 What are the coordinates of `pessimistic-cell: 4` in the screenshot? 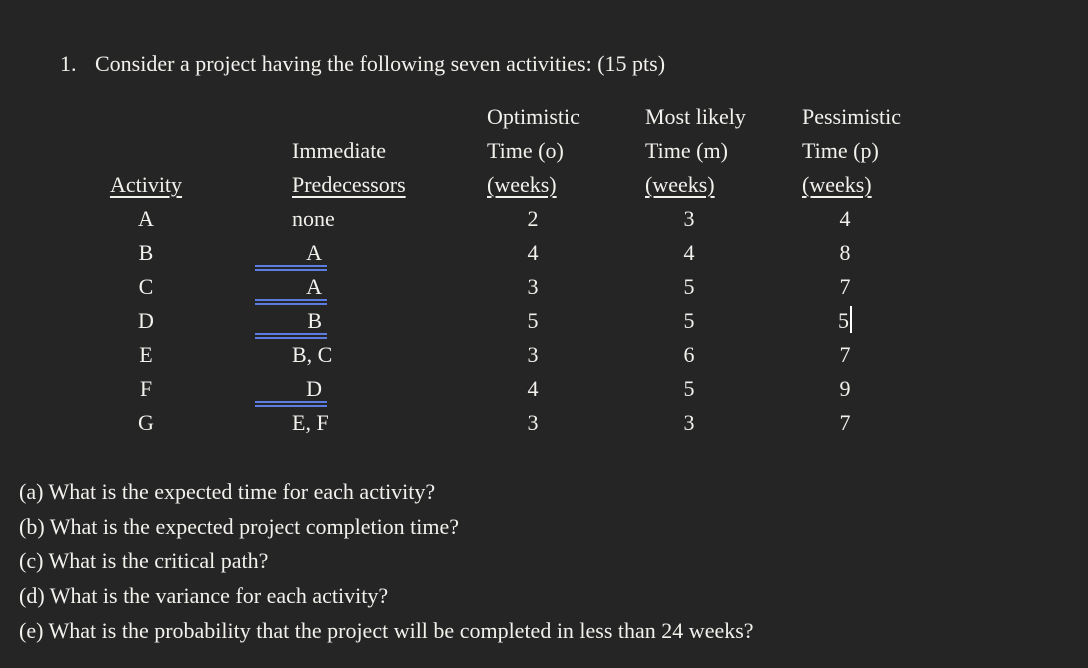 It's located at (845, 218).